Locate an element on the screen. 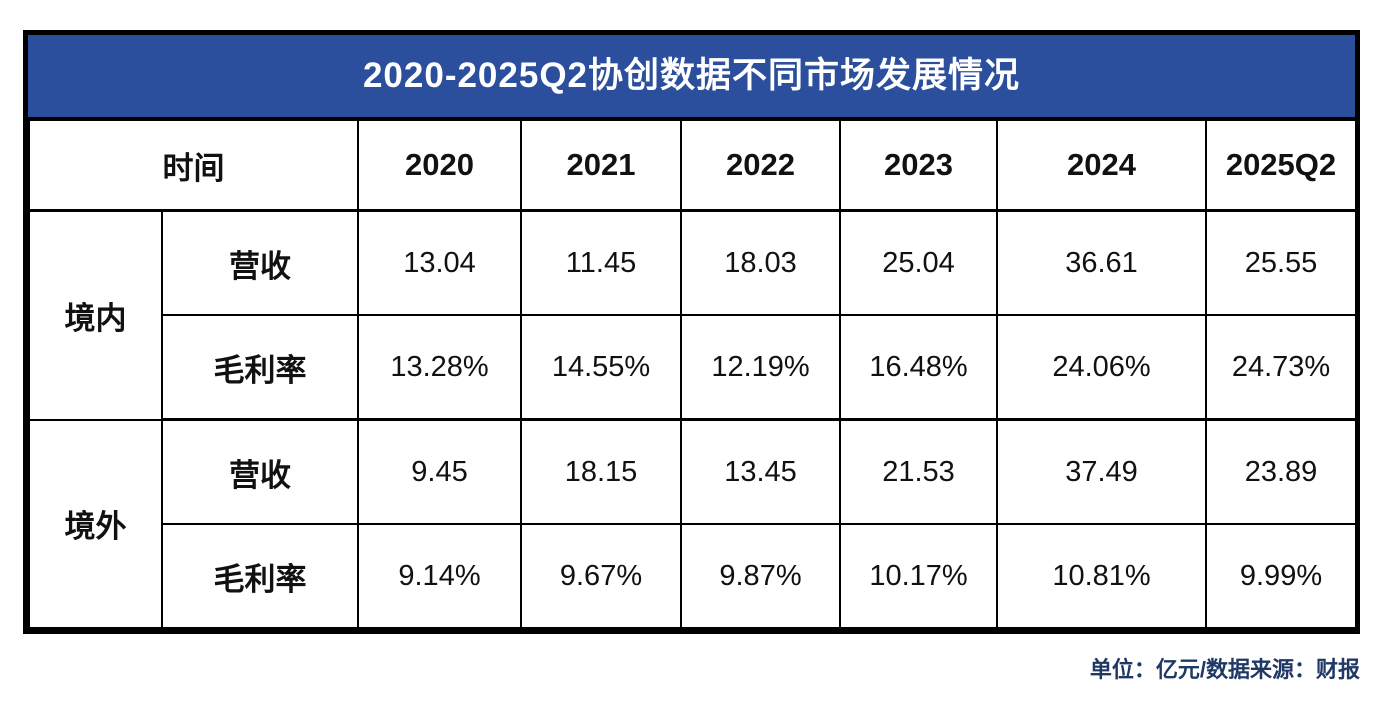  unit-source-note: 单位：亿元/数据来源：财报 is located at coordinates (1224, 669).